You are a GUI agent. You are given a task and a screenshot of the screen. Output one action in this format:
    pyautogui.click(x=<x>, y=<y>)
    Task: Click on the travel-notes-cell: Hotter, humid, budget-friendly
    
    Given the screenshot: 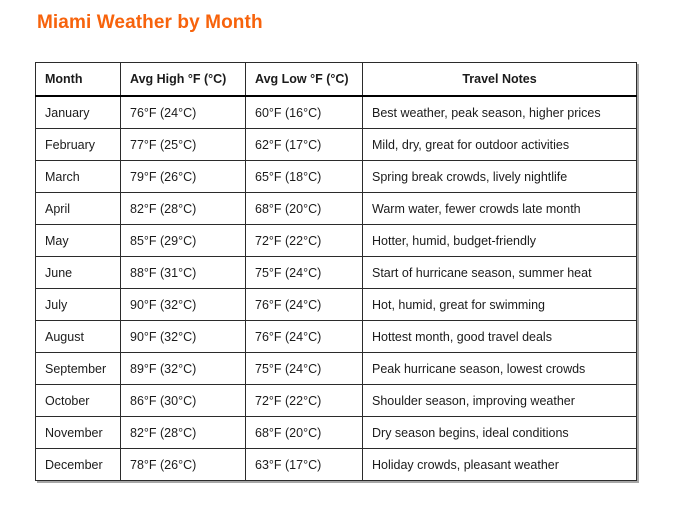 What is the action you would take?
    pyautogui.click(x=499, y=240)
    